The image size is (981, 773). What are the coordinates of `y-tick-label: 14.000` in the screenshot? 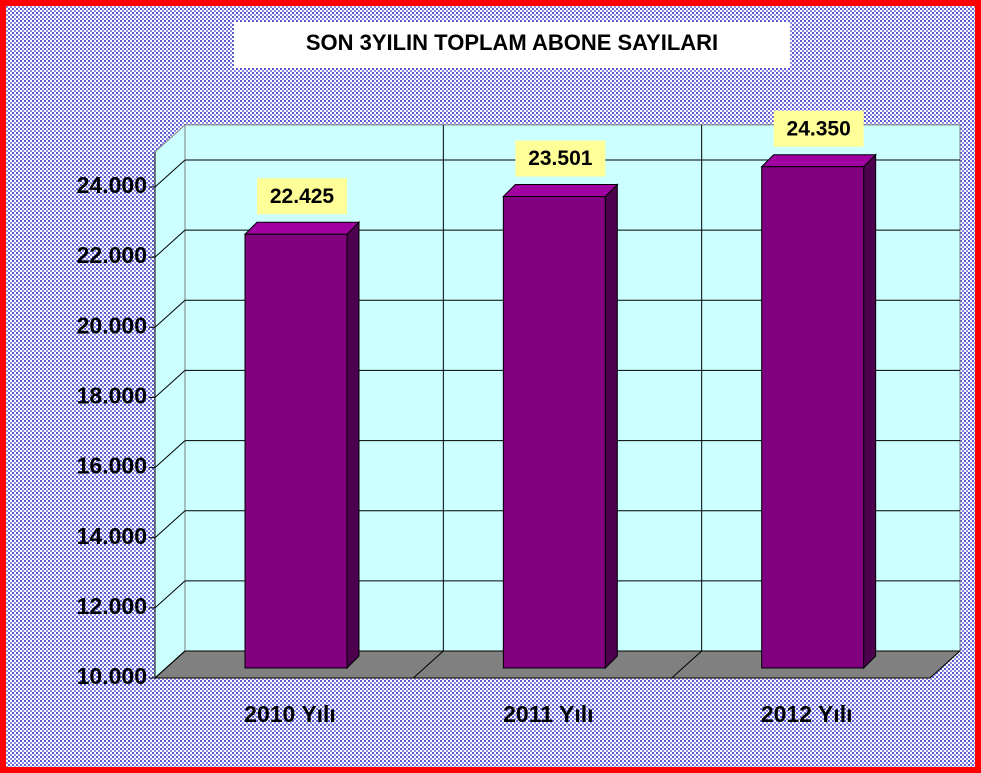 It's located at (112, 536).